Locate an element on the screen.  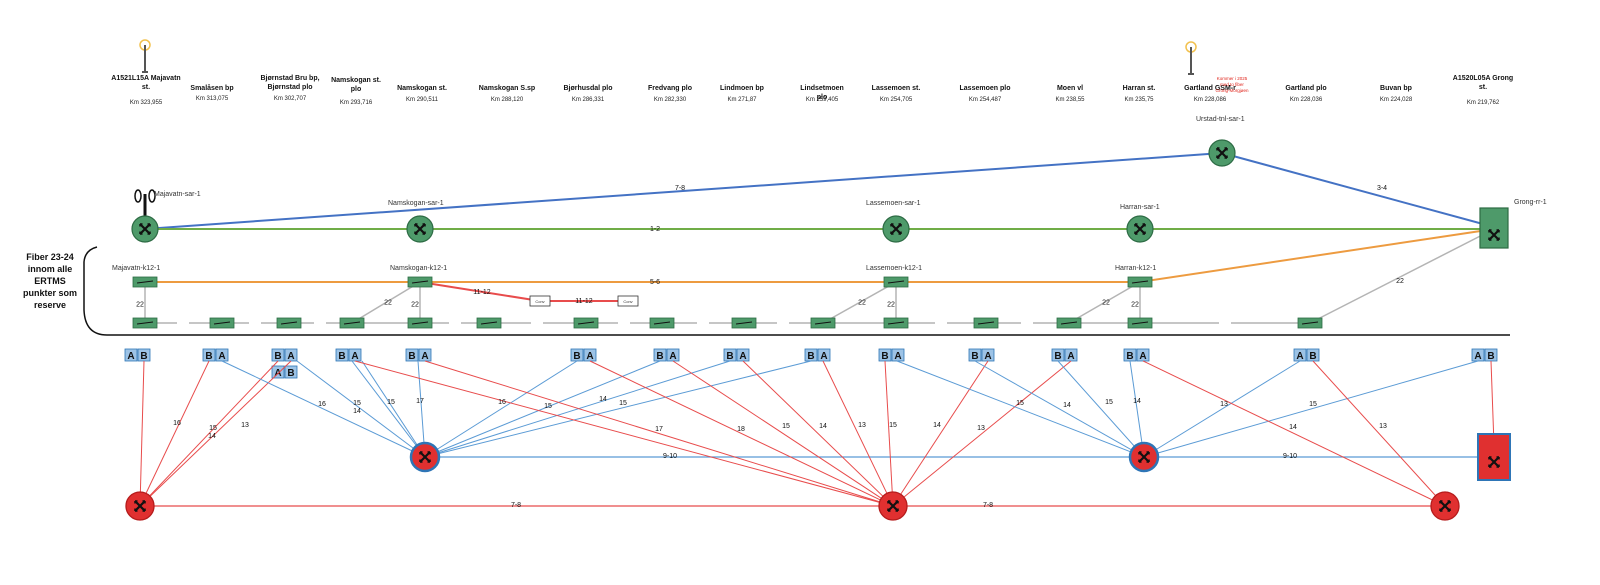
station-km-15: Km 228,036 is located at coordinates (1306, 100).